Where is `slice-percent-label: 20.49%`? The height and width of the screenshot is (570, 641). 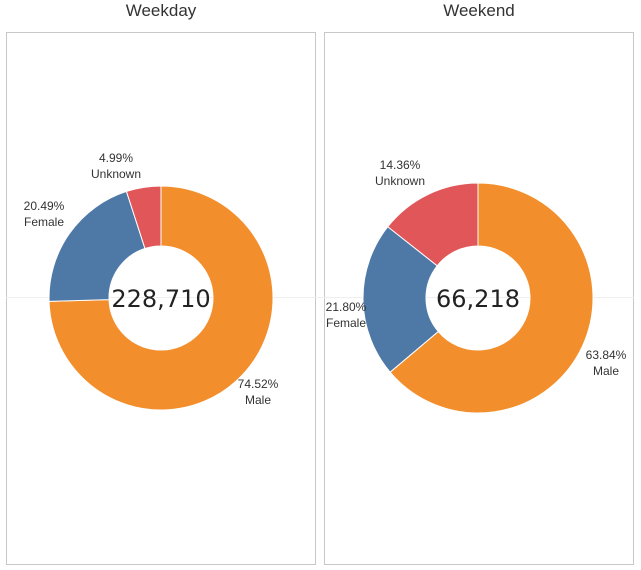 slice-percent-label: 20.49% is located at coordinates (44, 206).